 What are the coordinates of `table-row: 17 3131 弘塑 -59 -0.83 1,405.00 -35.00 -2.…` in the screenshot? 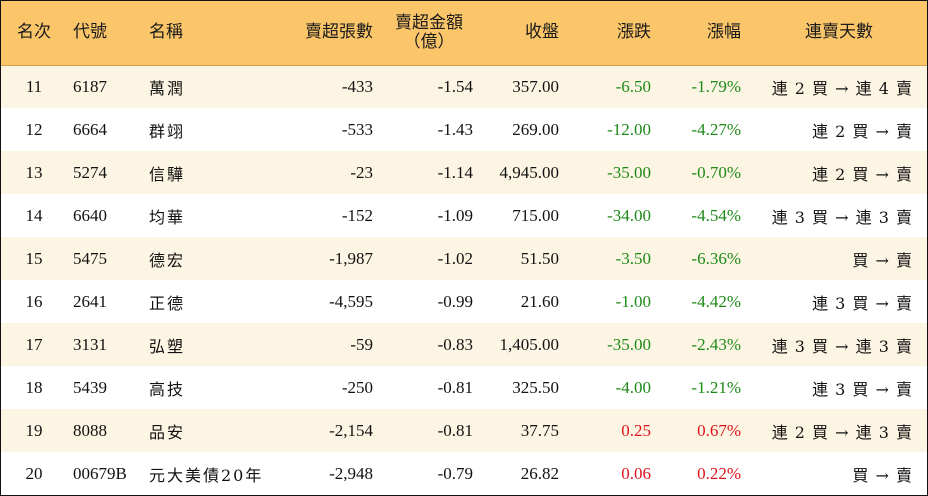 It's located at (464, 344).